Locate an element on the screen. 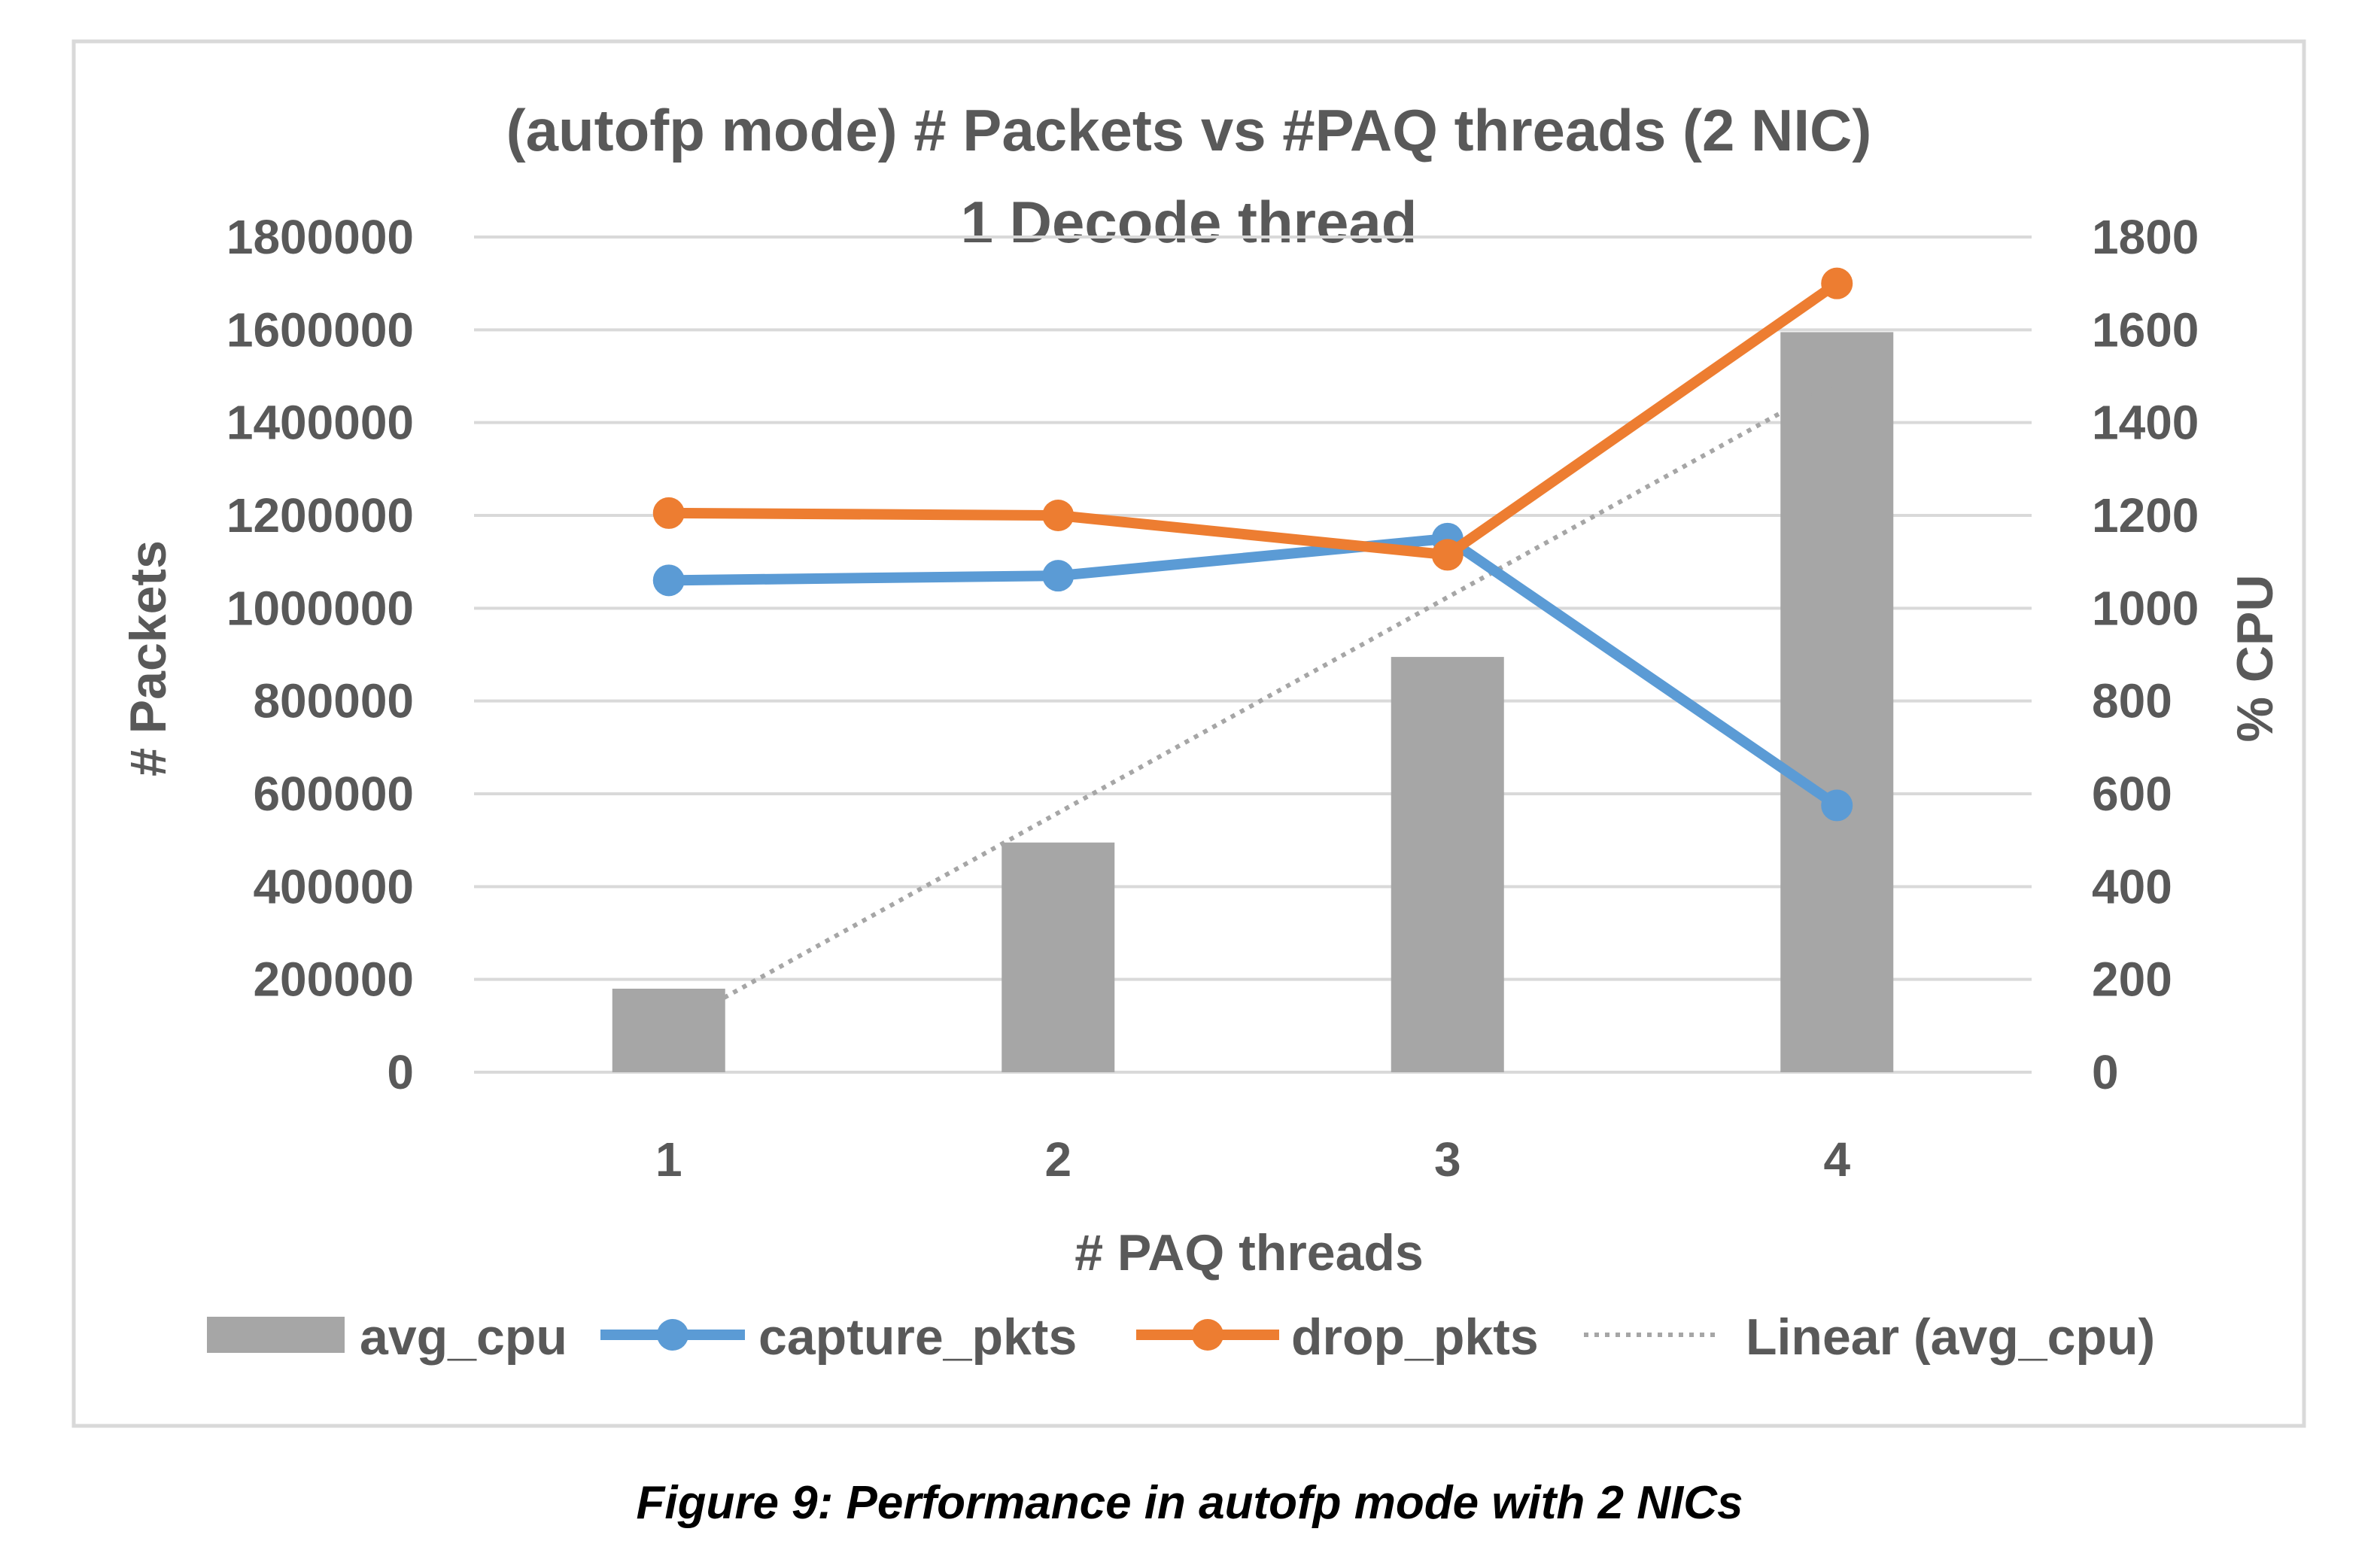  y-tick-label-left: 1600000 is located at coordinates (320, 329).